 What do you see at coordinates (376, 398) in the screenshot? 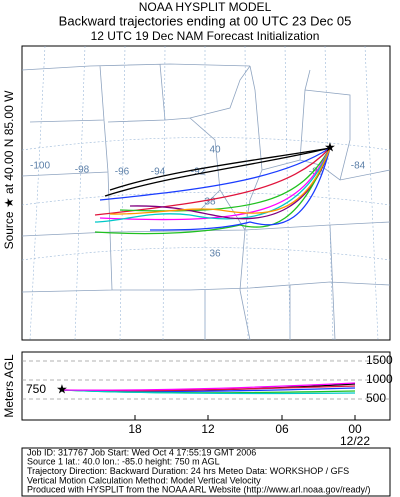
I see `height-tick-label: 500` at bounding box center [376, 398].